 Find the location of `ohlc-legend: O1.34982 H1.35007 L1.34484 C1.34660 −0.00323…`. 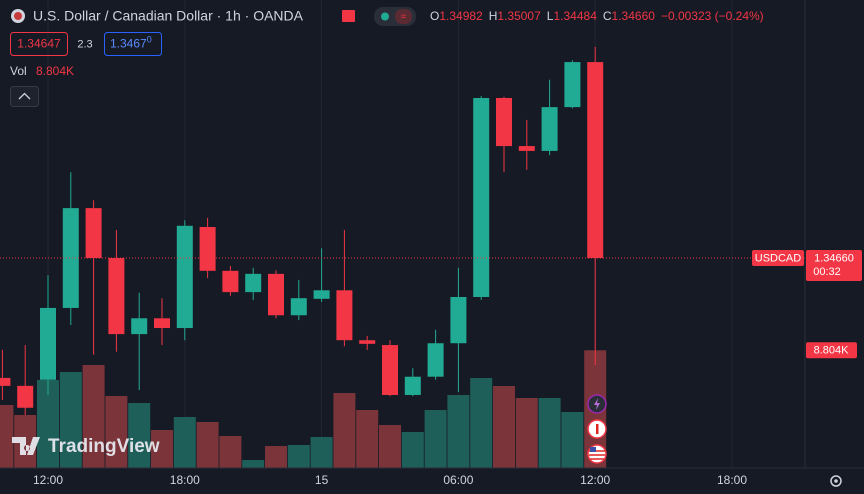

ohlc-legend: O1.34982 H1.35007 L1.34484 C1.34660 −0.00323… is located at coordinates (597, 16).